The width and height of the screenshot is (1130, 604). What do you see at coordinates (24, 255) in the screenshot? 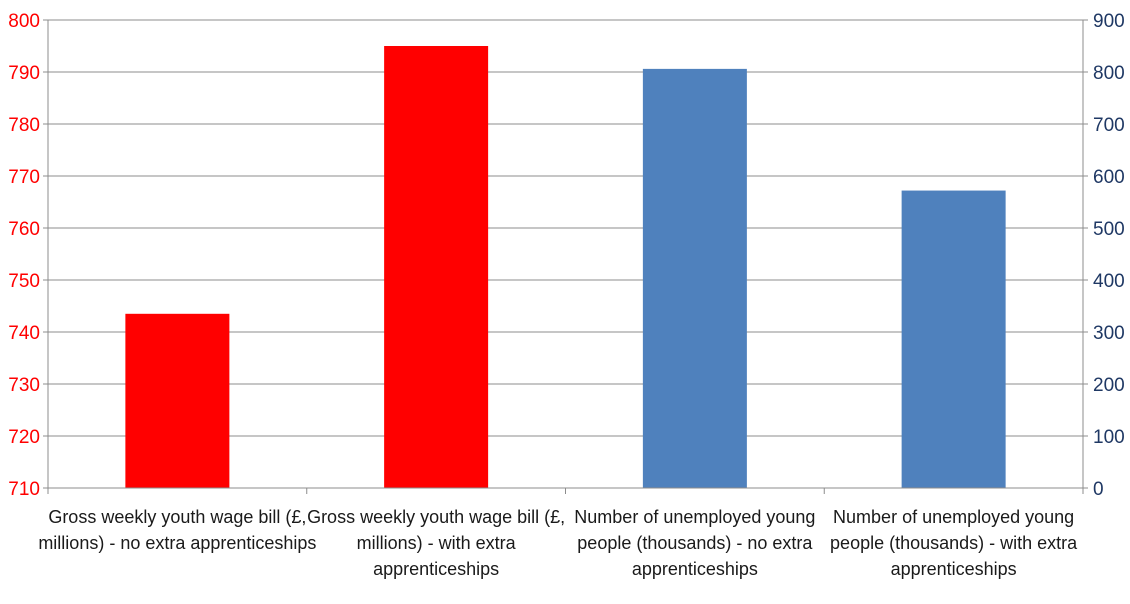
I see `left-axis-tick-labels: 710 720 730 740 750 760 770 780 790 800` at bounding box center [24, 255].